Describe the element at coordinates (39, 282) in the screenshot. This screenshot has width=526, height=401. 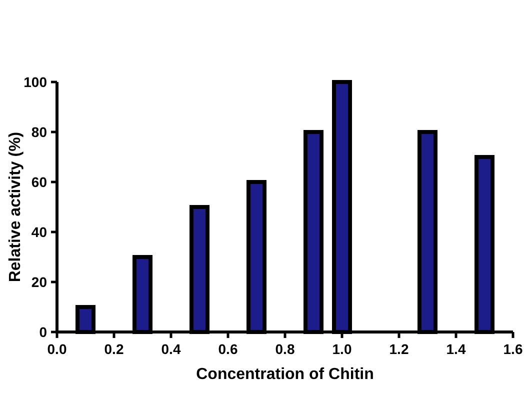
I see `y-tick-label: 20` at that location.